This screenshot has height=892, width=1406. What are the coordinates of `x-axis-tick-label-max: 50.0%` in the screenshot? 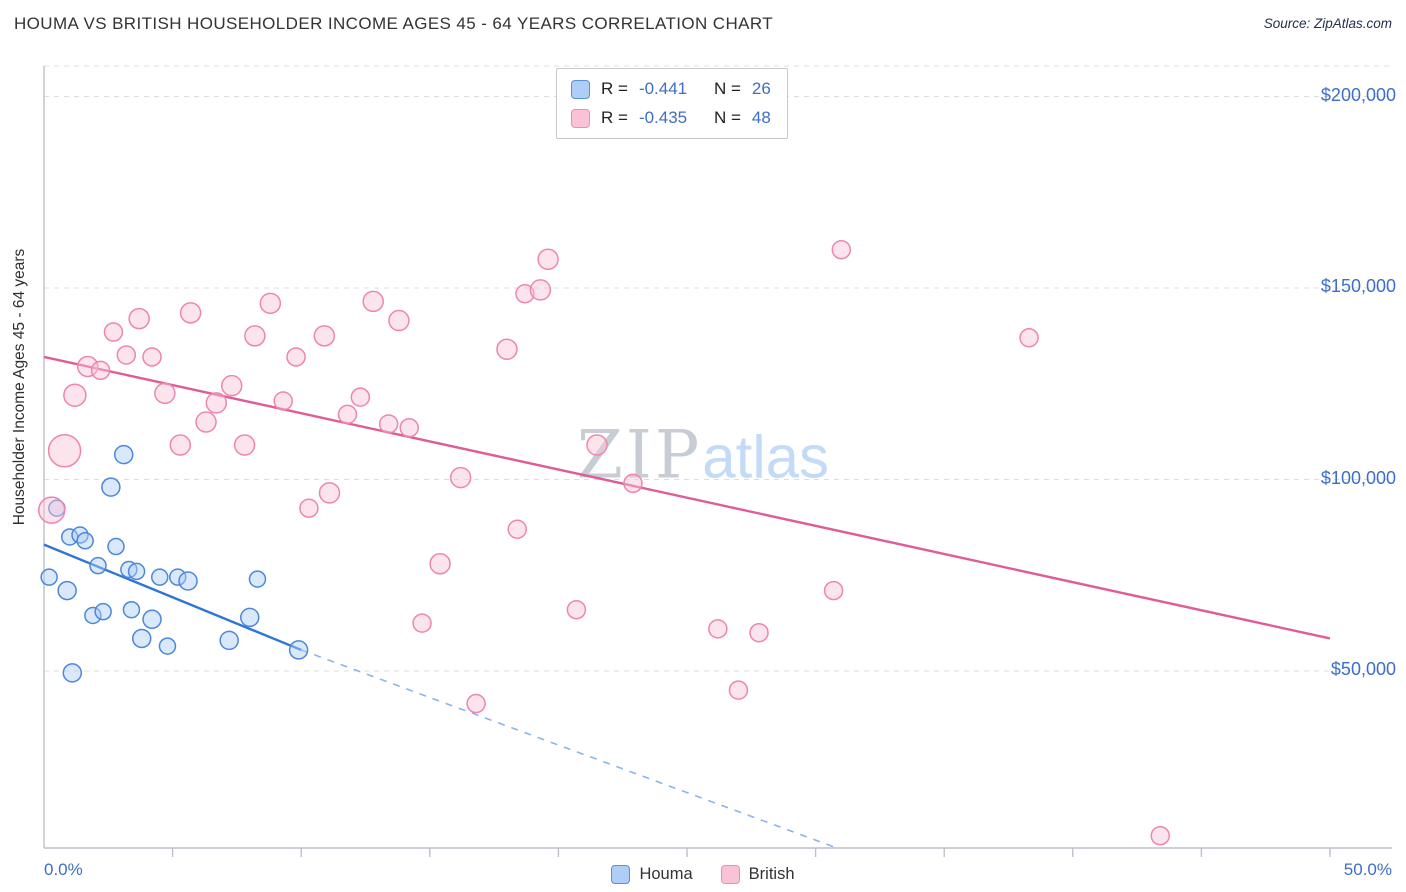 It's located at (1367, 869).